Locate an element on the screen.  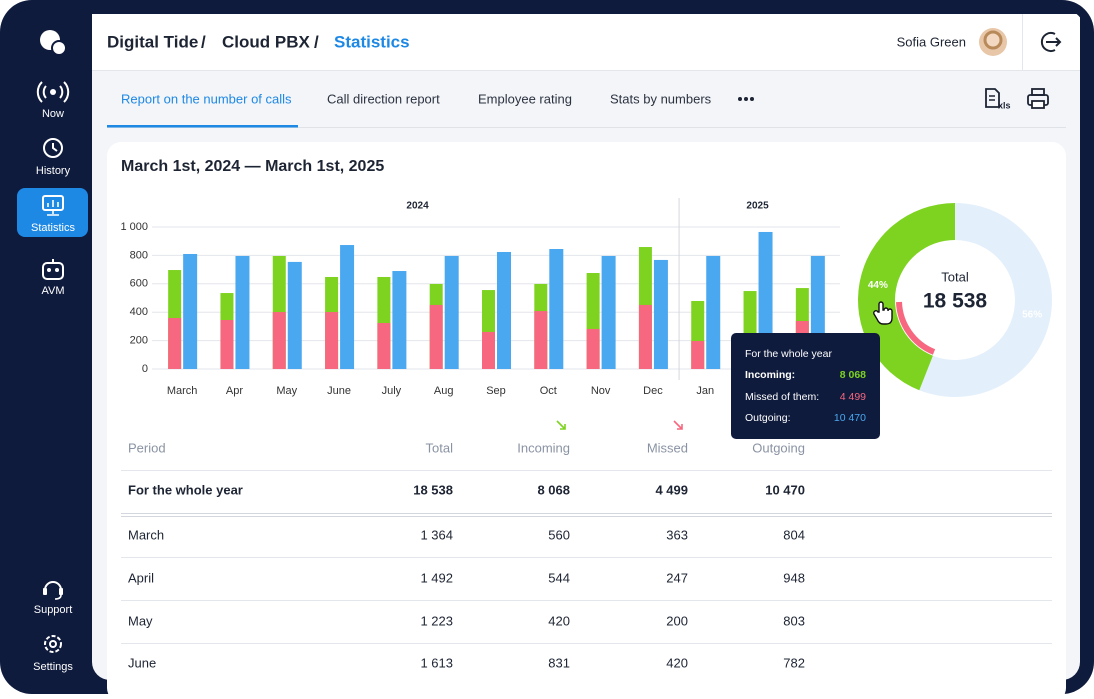
table-cell: 831 is located at coordinates (559, 662).